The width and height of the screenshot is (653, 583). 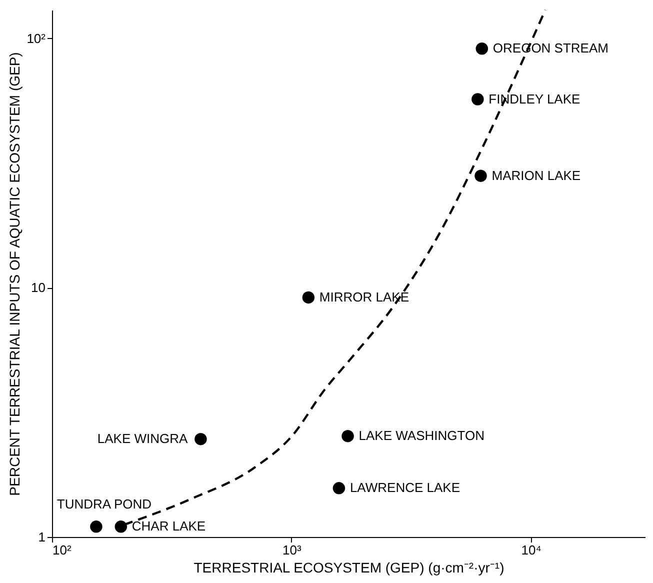 I want to click on y-tick-label: 10, so click(x=38, y=288).